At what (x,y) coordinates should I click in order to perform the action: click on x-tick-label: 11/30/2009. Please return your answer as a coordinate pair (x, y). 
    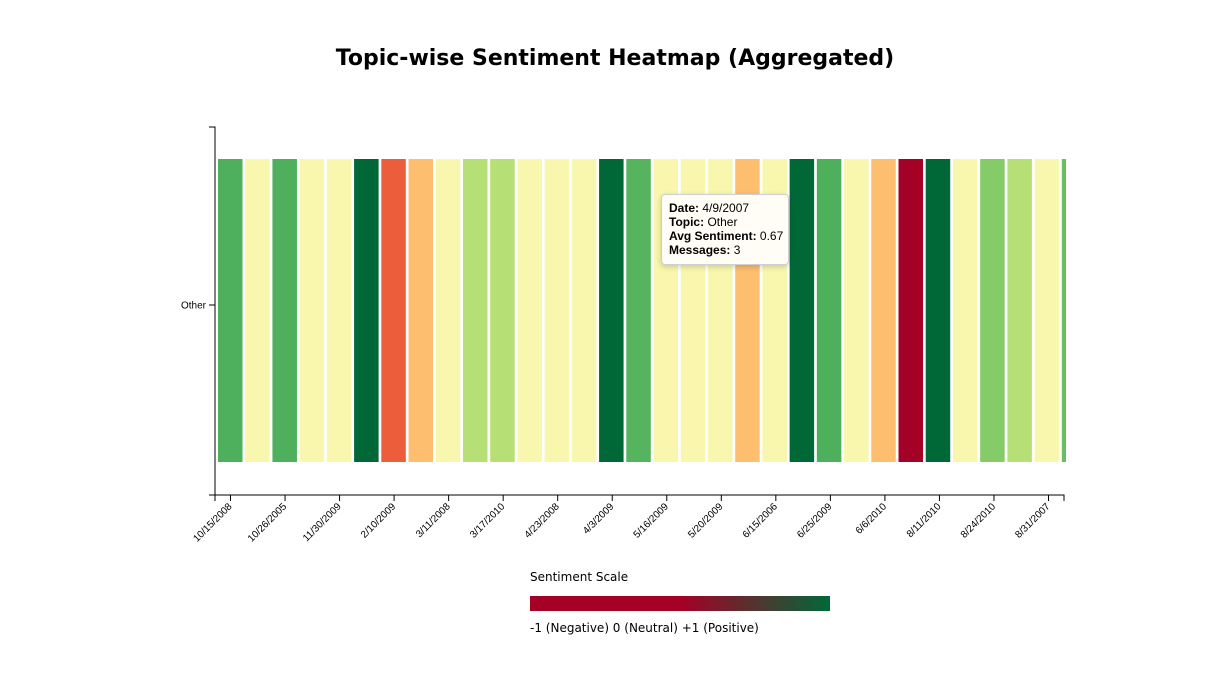
    Looking at the image, I should click on (322, 522).